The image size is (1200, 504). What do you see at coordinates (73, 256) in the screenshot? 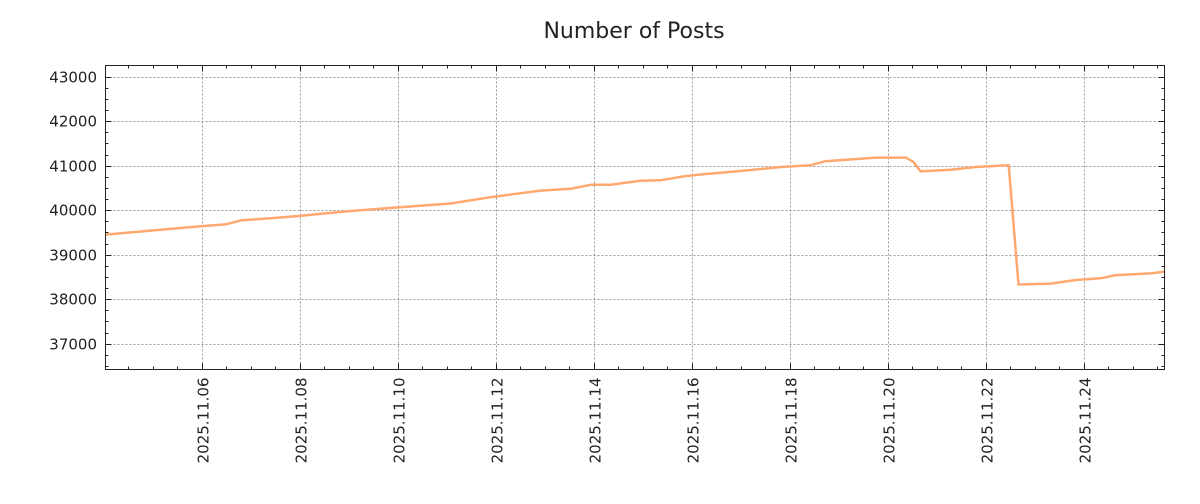
I see `y-tick-label: 39000` at bounding box center [73, 256].